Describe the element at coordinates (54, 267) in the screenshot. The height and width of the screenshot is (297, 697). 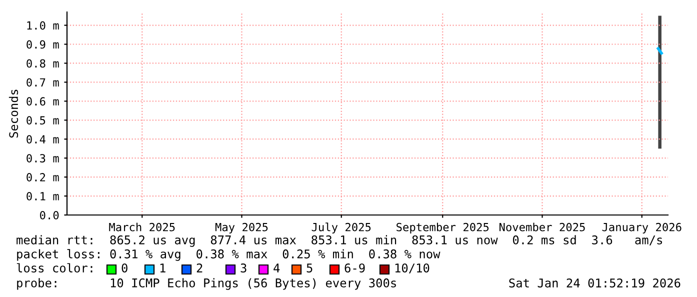
I see `text: loss color:` at that location.